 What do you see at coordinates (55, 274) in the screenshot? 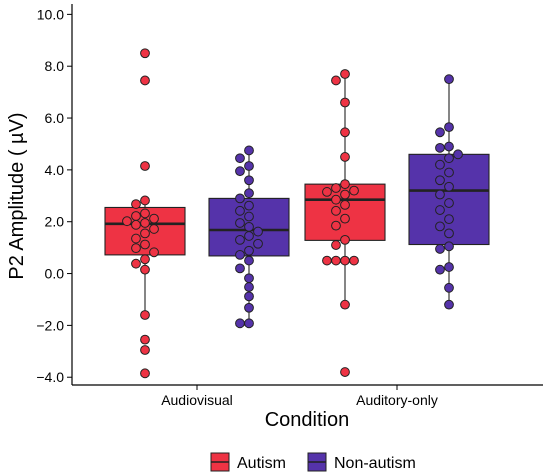
I see `y-tick-label: 0.0` at bounding box center [55, 274].